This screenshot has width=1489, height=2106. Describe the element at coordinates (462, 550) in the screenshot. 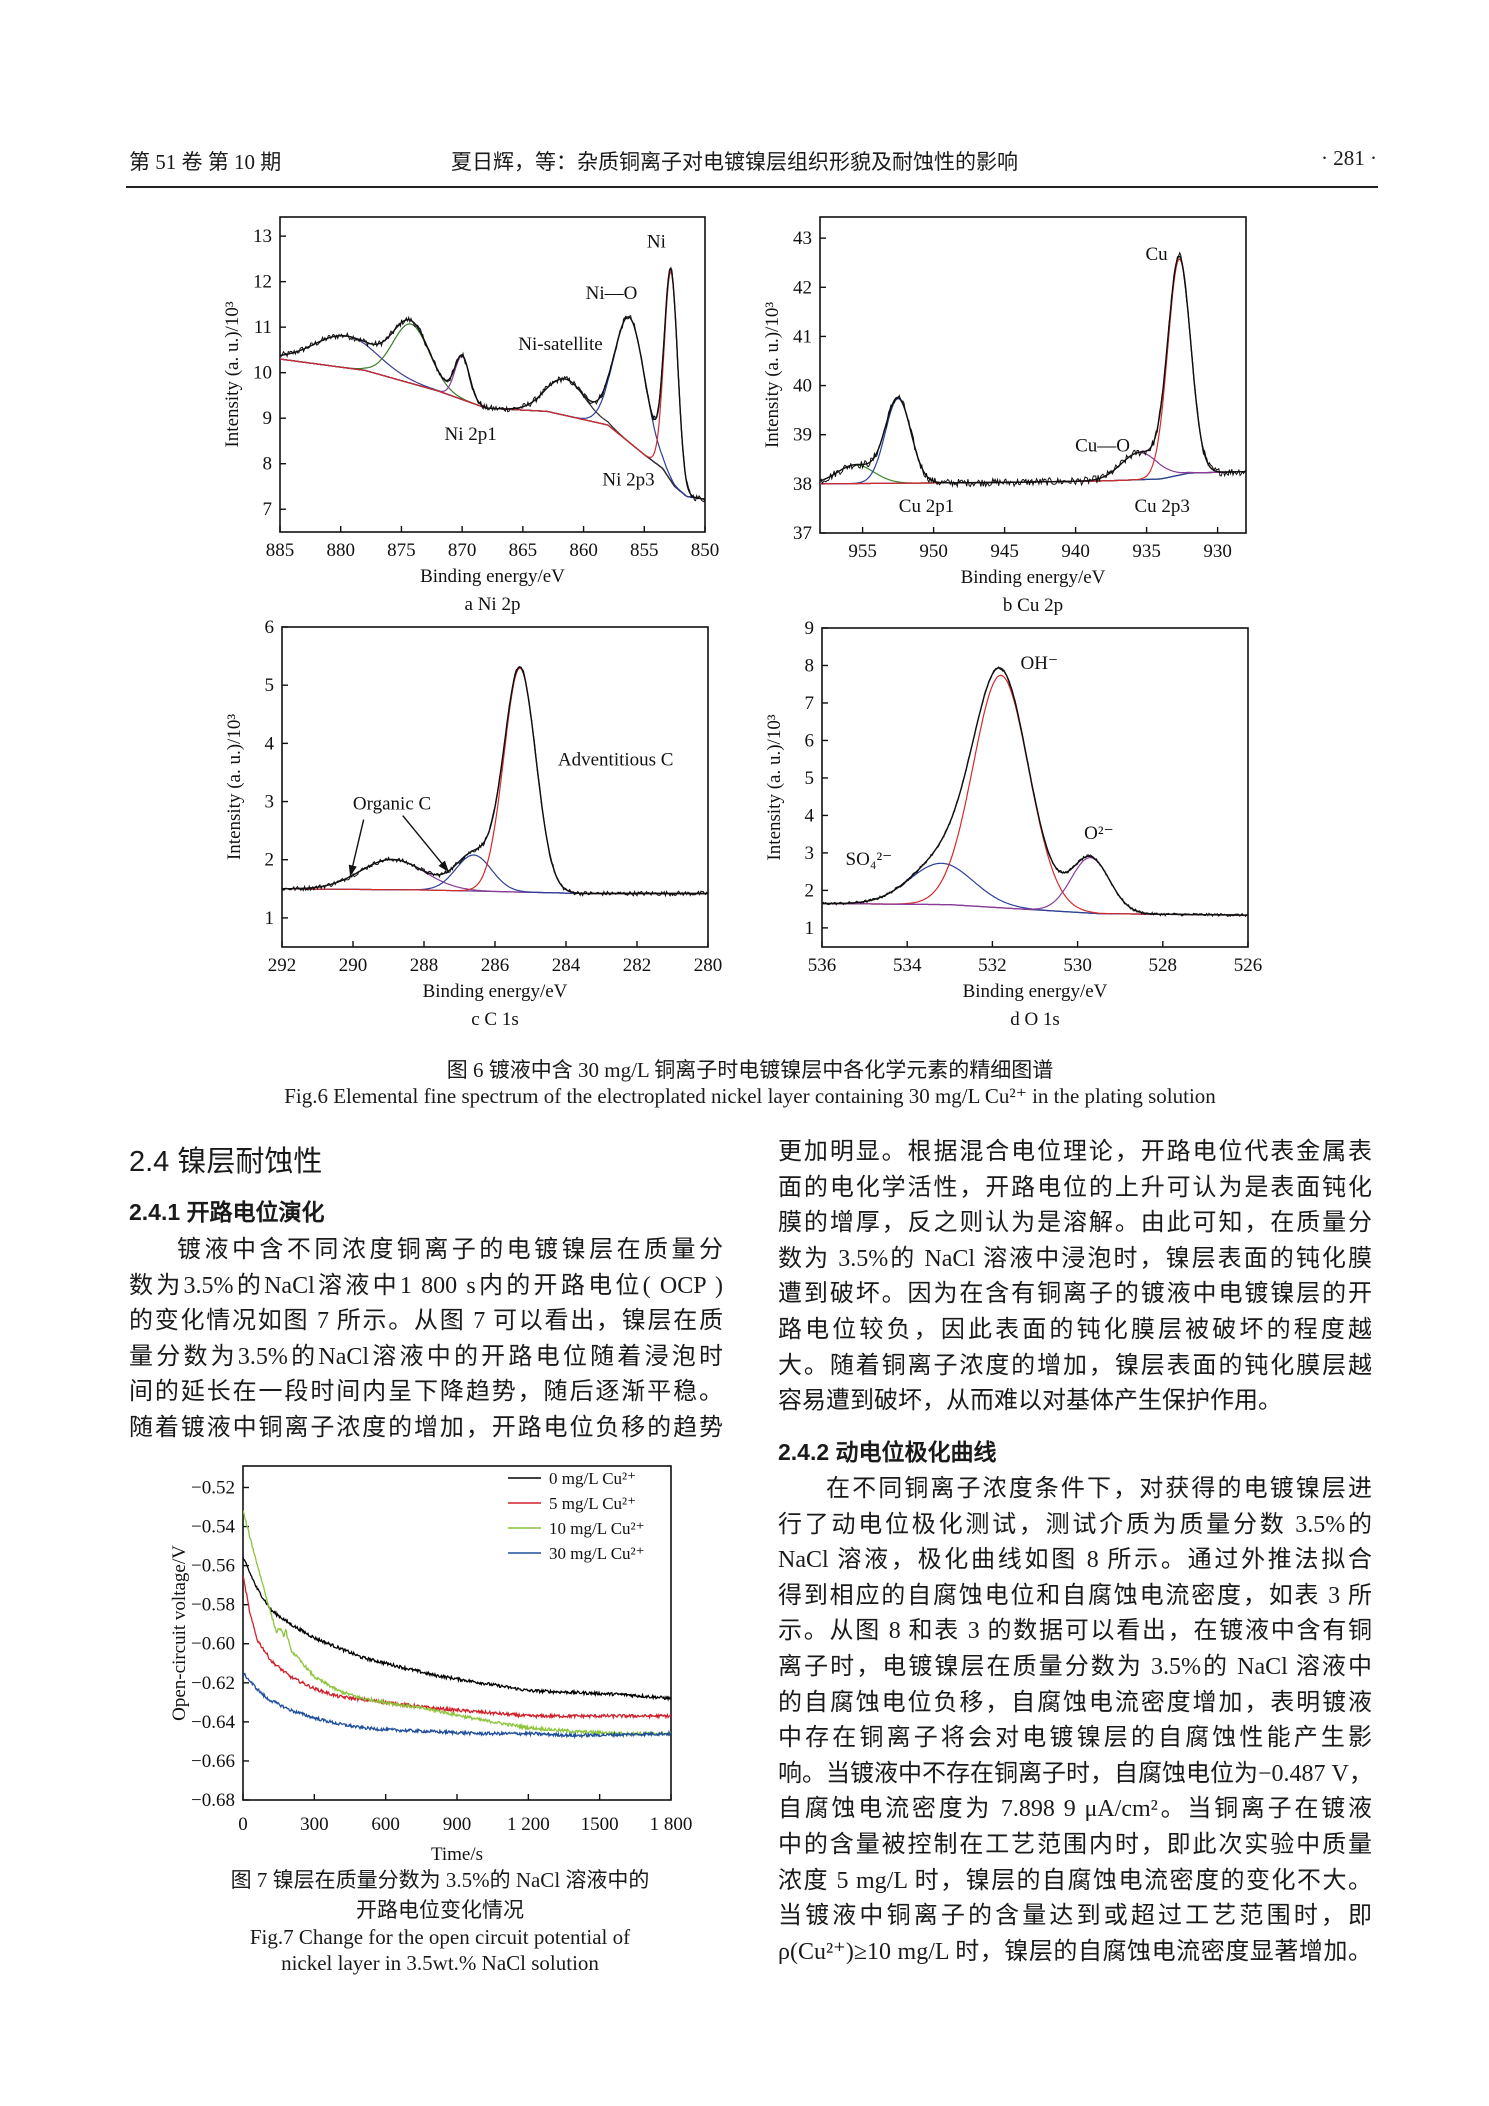

I see `x-tick-label: 870` at that location.